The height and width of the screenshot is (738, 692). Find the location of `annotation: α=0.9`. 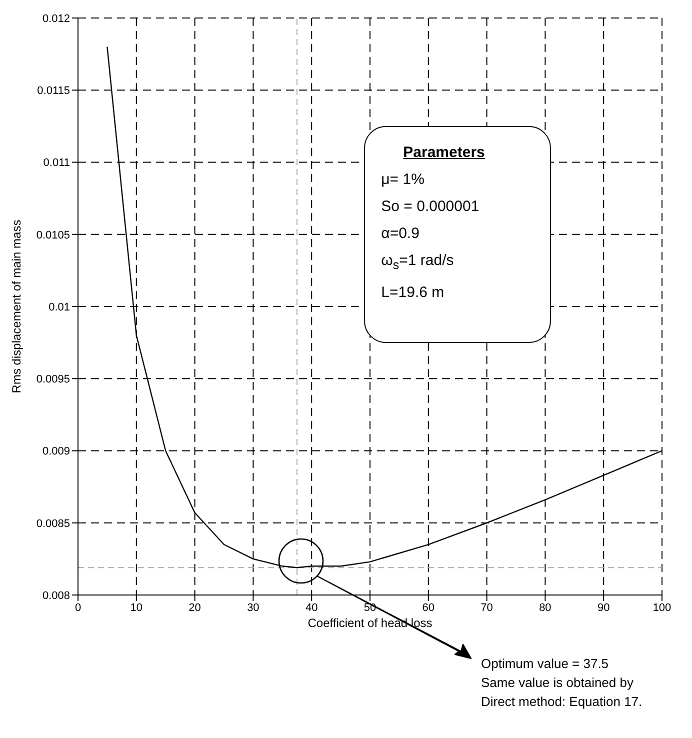

annotation: α=0.9 is located at coordinates (400, 234).